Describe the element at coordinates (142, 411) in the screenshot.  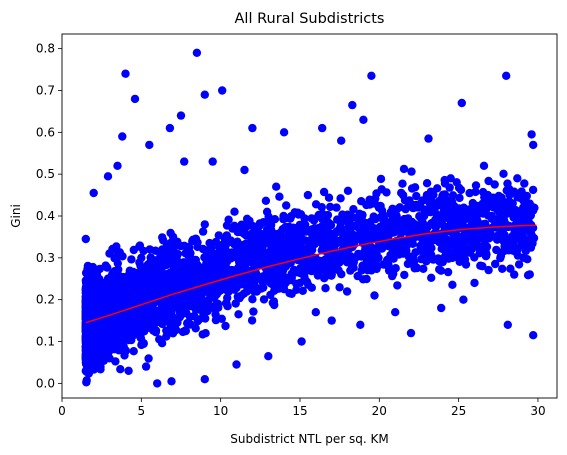
I see `x-tick-label: 5` at that location.